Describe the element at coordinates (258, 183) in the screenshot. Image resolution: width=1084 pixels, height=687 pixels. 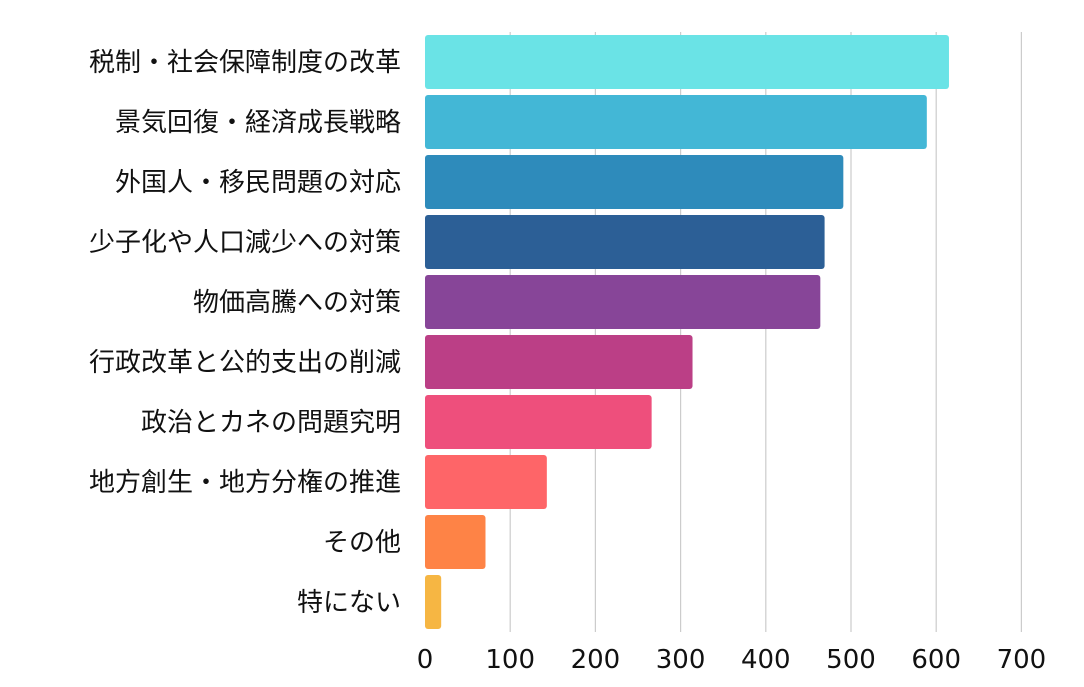
I see `category-label: 外国人・移民問題の対応` at that location.